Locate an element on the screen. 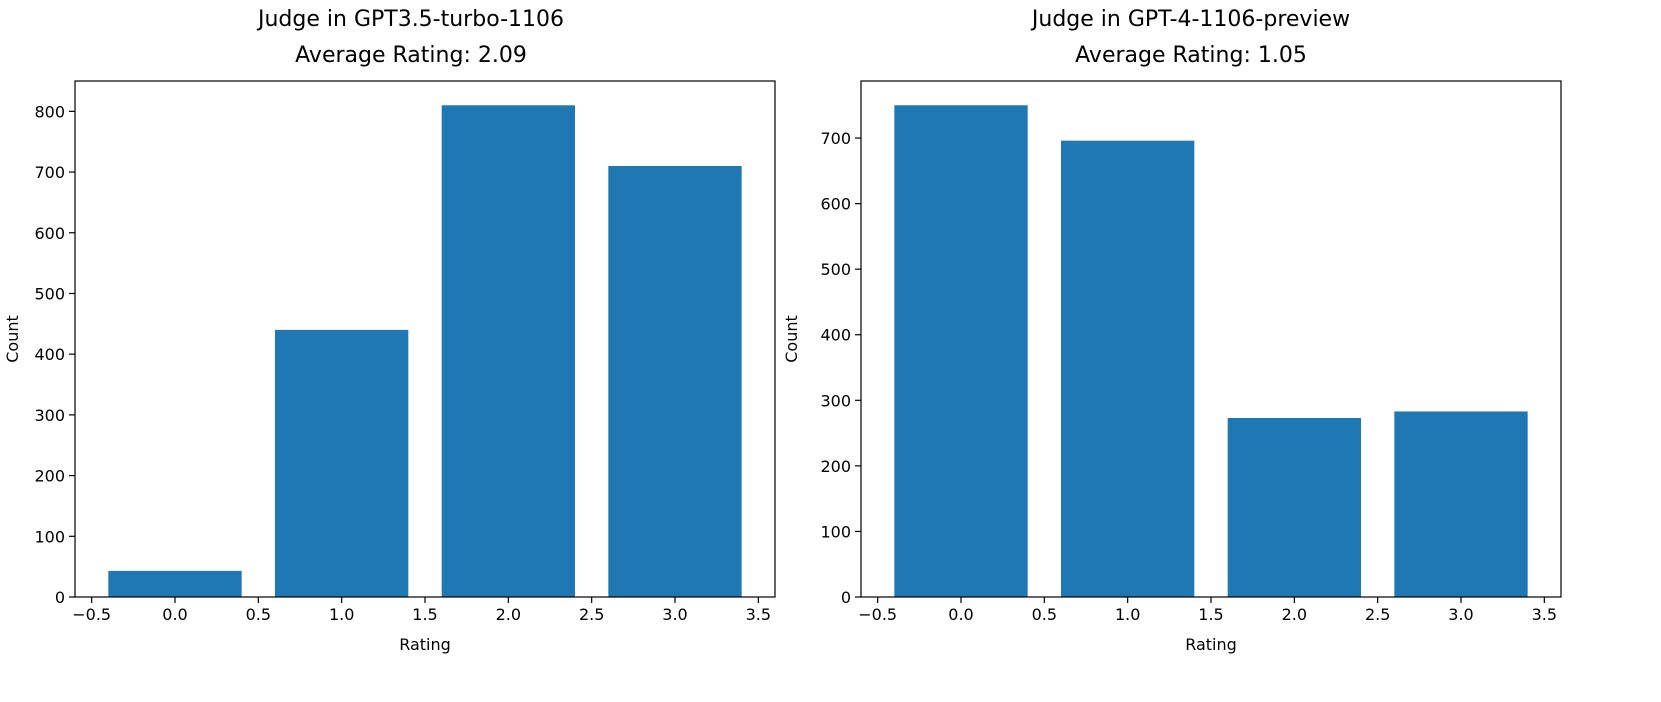  chart-left-x-tick-label: 0.0 is located at coordinates (174, 614).